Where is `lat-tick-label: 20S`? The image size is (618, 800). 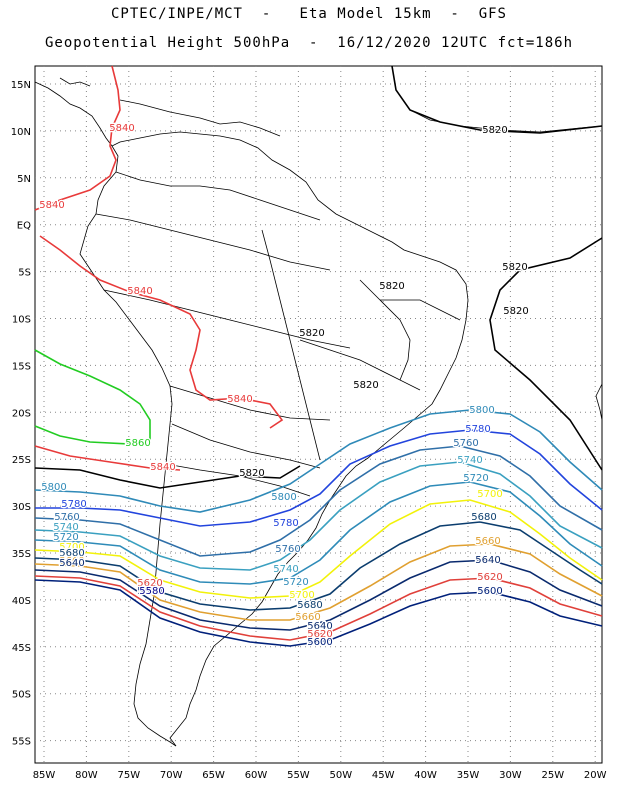 lat-tick-label: 20S is located at coordinates (21, 413).